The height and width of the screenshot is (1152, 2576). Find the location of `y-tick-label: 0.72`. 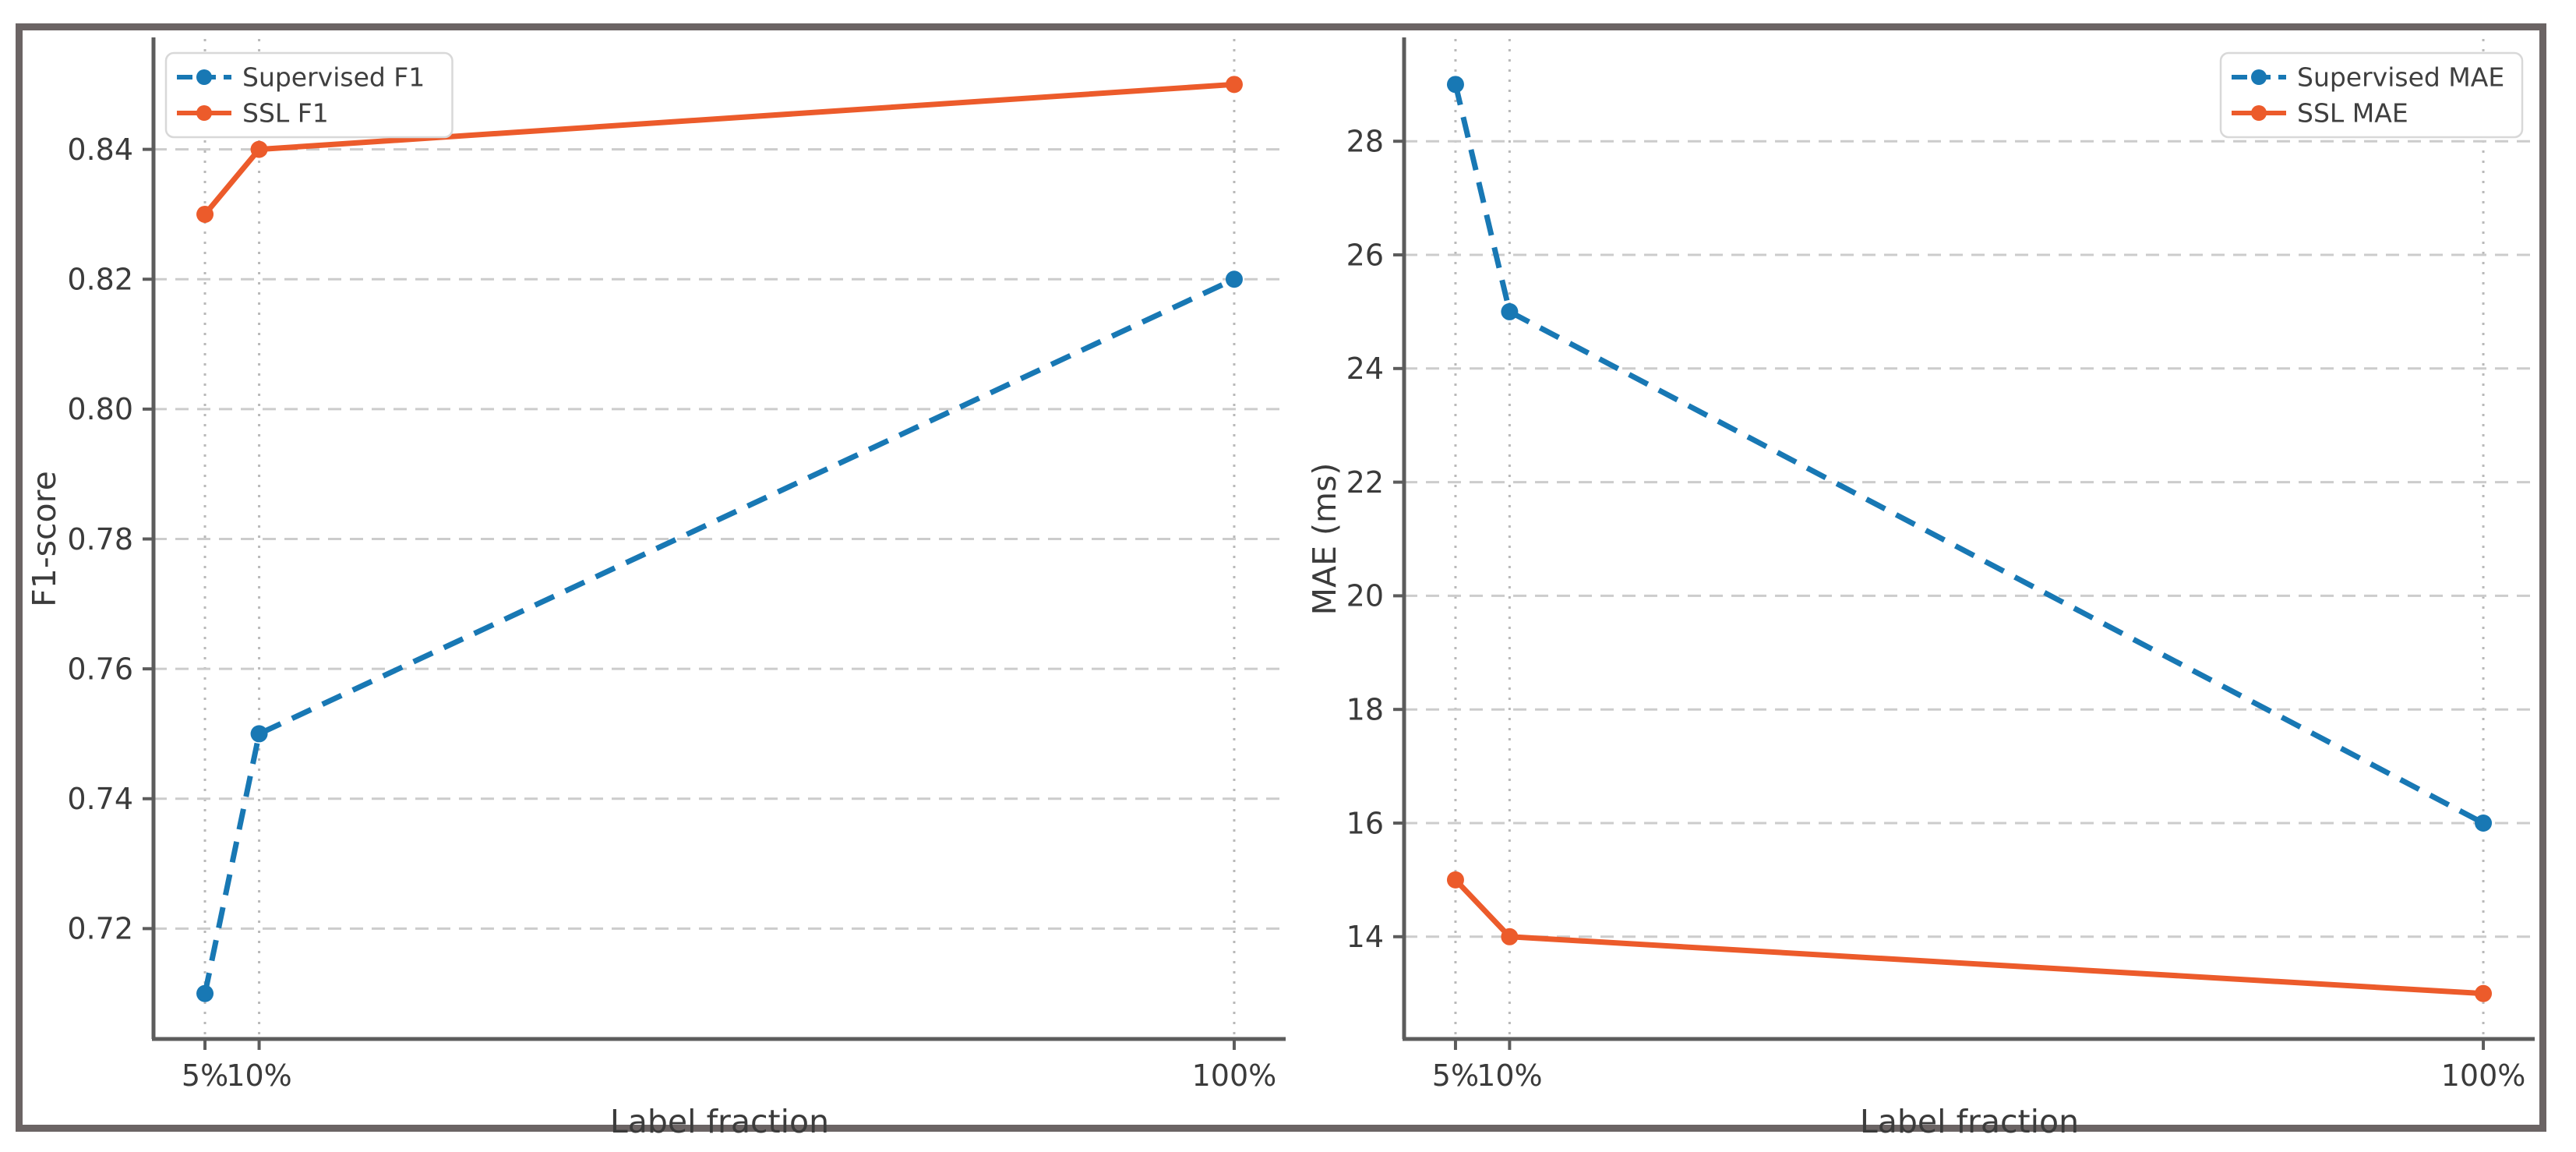

y-tick-label: 0.72 is located at coordinates (100, 929).